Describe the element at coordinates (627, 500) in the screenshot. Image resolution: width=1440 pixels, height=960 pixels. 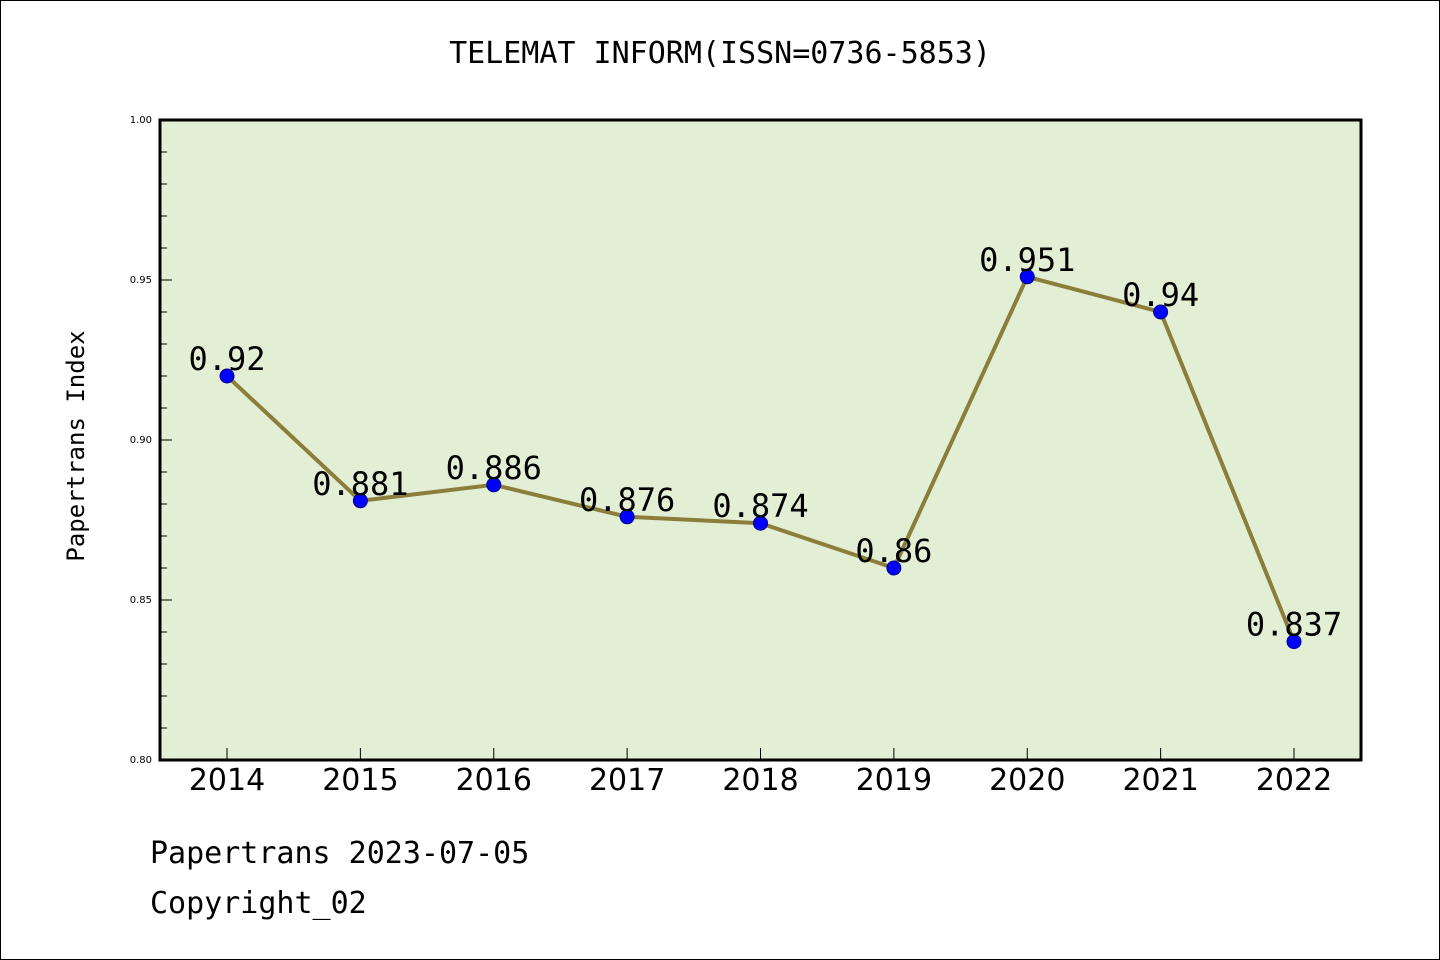
I see `data-label: 0.876` at that location.